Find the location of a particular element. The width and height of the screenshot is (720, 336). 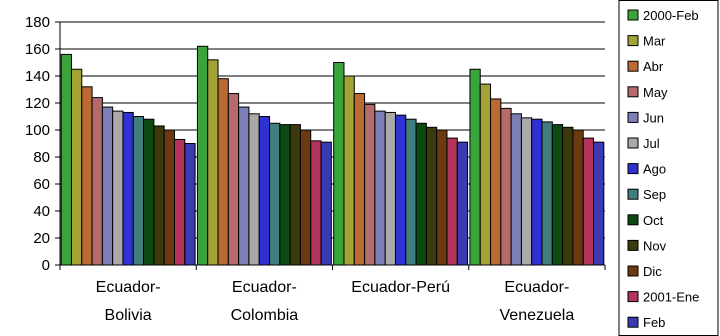

y-tick-label: 180 is located at coordinates (37, 22).